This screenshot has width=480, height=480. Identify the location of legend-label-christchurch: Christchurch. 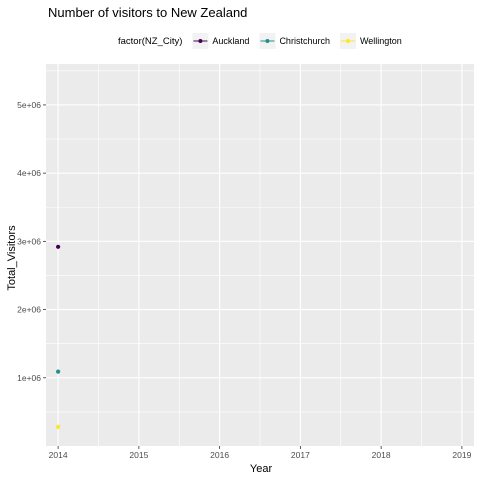
(304, 41).